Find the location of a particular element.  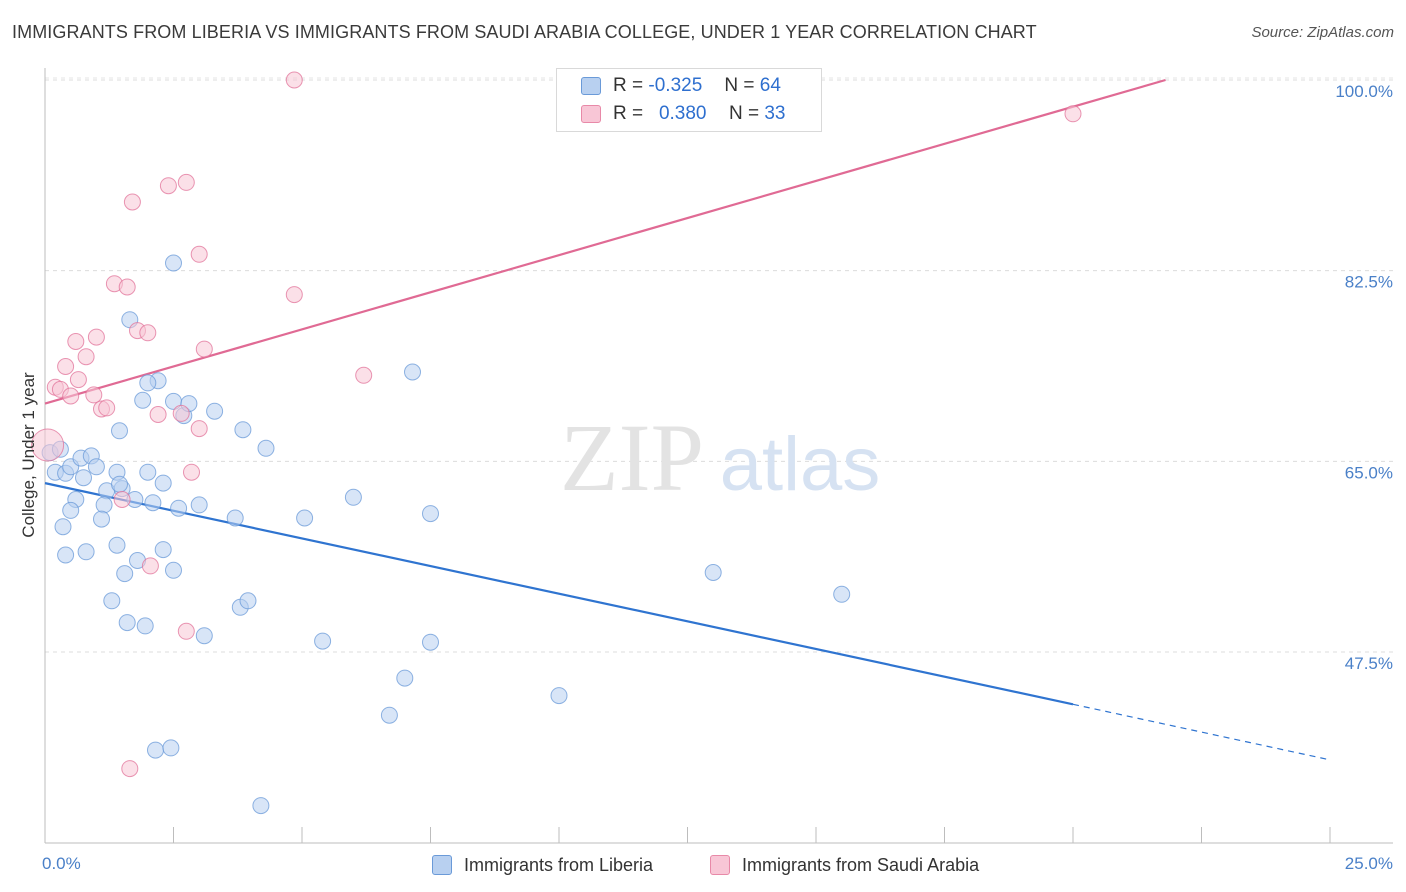

legend-n-value: 64 is located at coordinates (770, 85).